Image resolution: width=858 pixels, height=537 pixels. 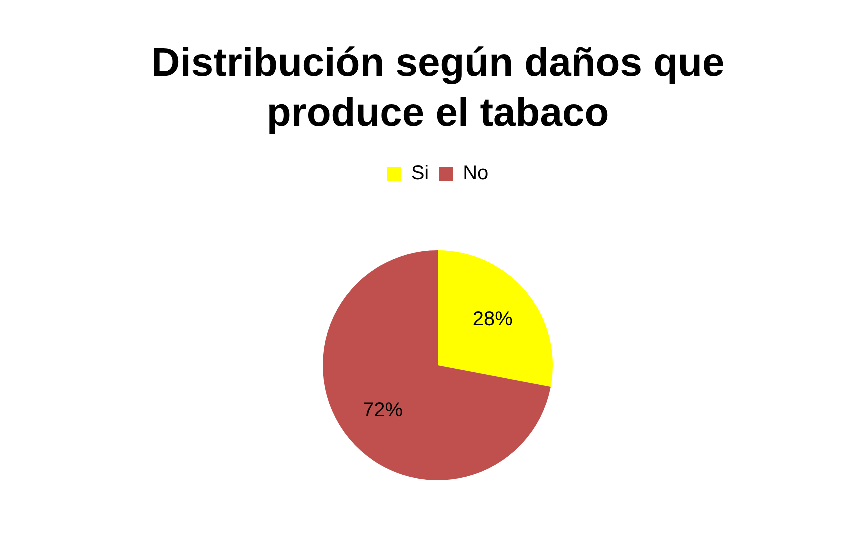 What do you see at coordinates (493, 319) in the screenshot?
I see `data-label: 28%` at bounding box center [493, 319].